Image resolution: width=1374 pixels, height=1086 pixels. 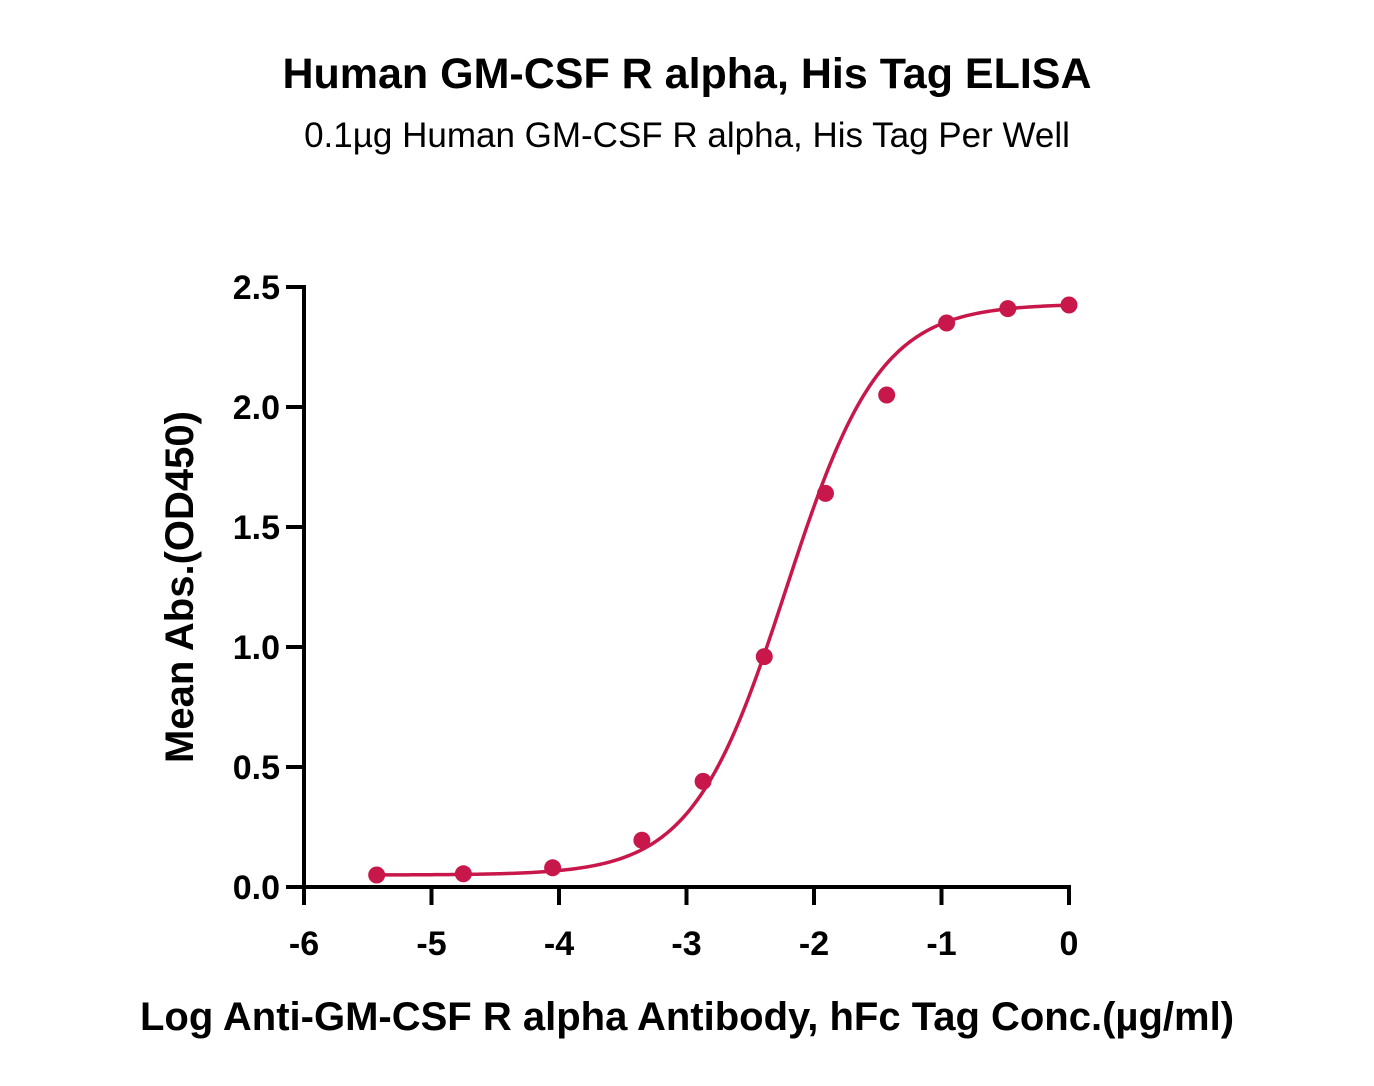 I want to click on x-tick-label: -2, so click(x=814, y=944).